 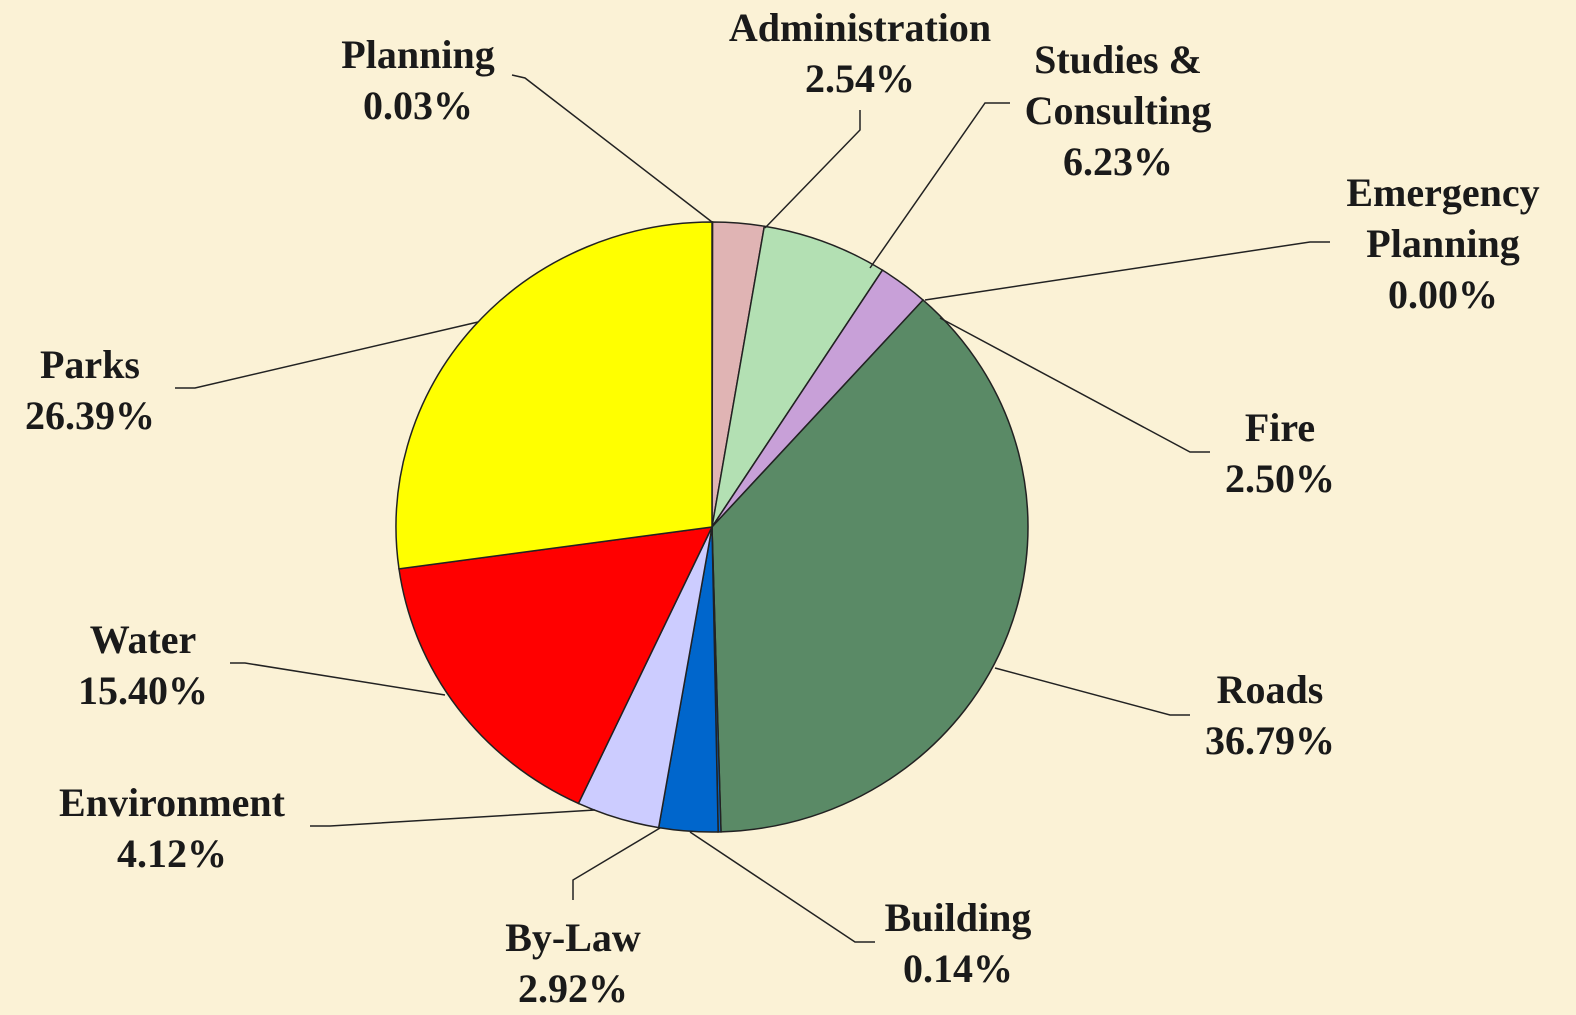 What do you see at coordinates (1270, 715) in the screenshot?
I see `slice-label: Roads 36.79%` at bounding box center [1270, 715].